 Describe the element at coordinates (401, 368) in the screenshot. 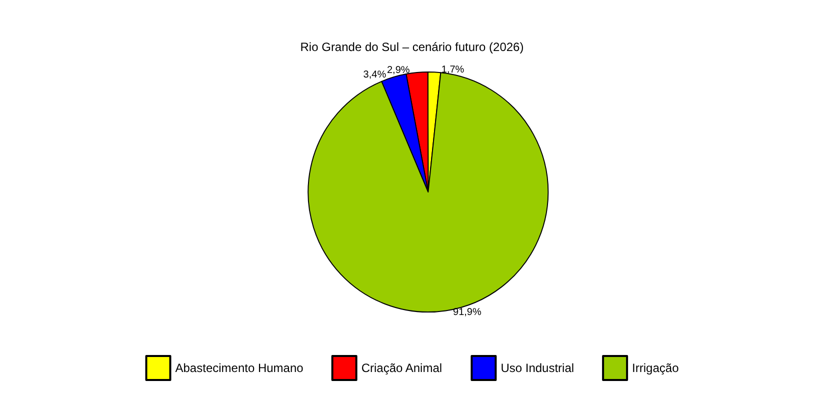

I see `legend-label: Criação Animal` at that location.